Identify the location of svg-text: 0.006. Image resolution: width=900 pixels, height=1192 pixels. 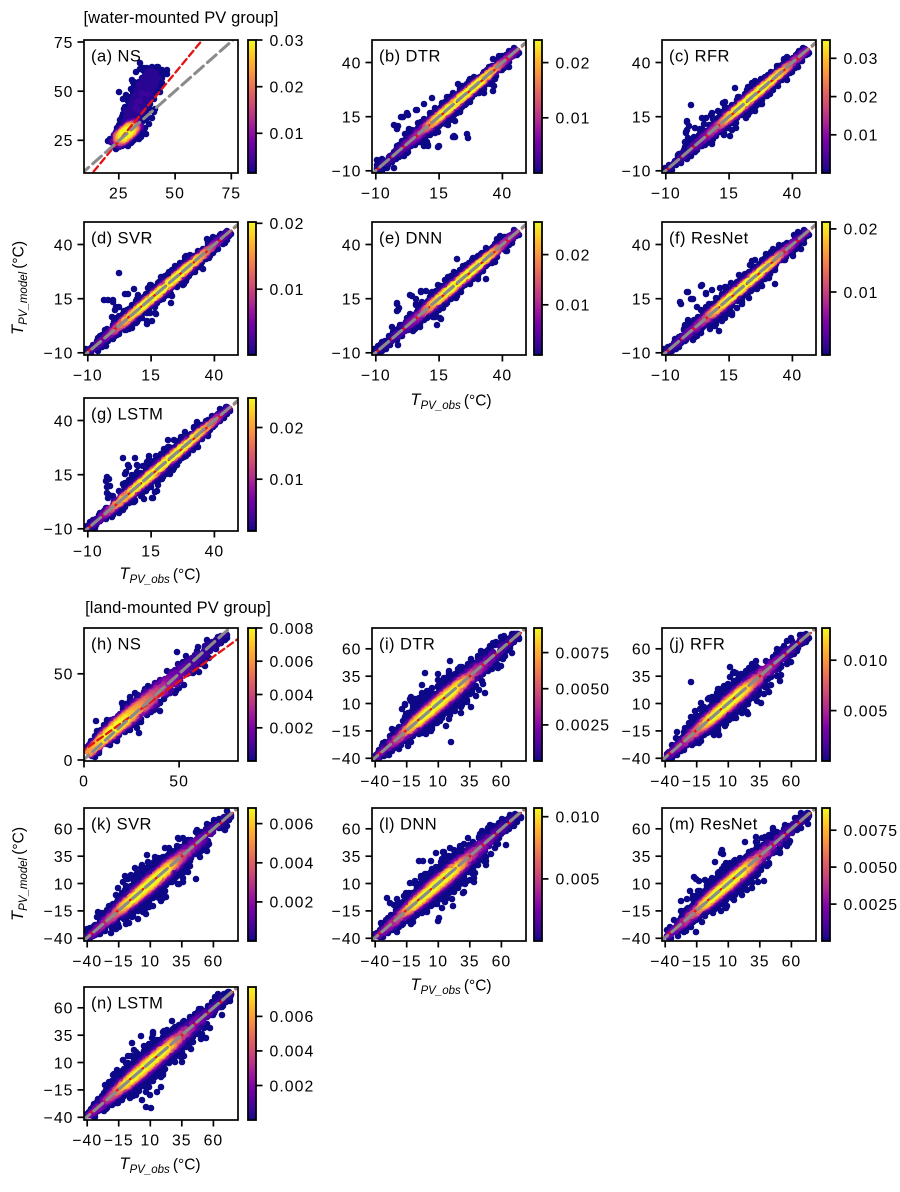
(292, 662).